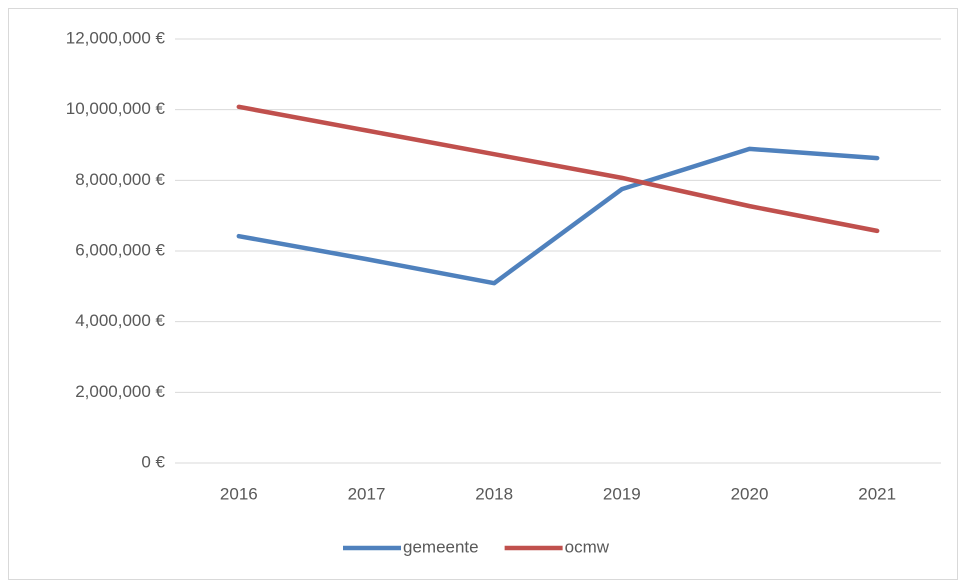 The image size is (959, 581). Describe the element at coordinates (622, 493) in the screenshot. I see `x-tick-label: 2019` at that location.